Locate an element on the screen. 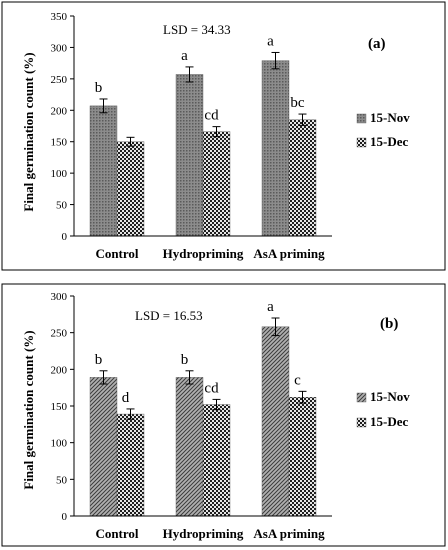 This screenshot has width=448, height=550. y-ticks: 0 50 100 150 200 250 300 is located at coordinates (62, 407).